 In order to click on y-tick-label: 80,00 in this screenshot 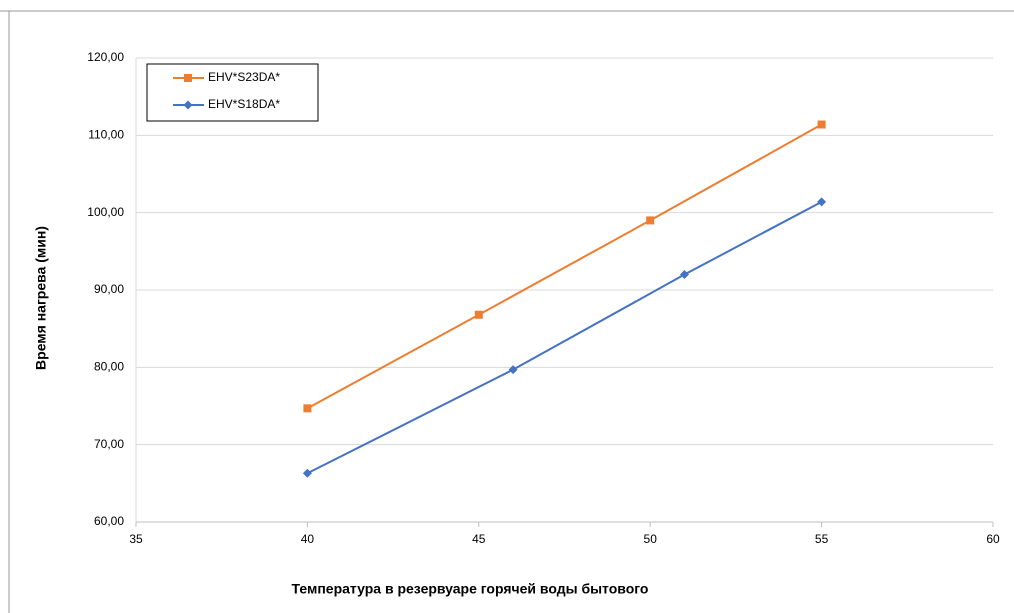, I will do `click(109, 367)`.